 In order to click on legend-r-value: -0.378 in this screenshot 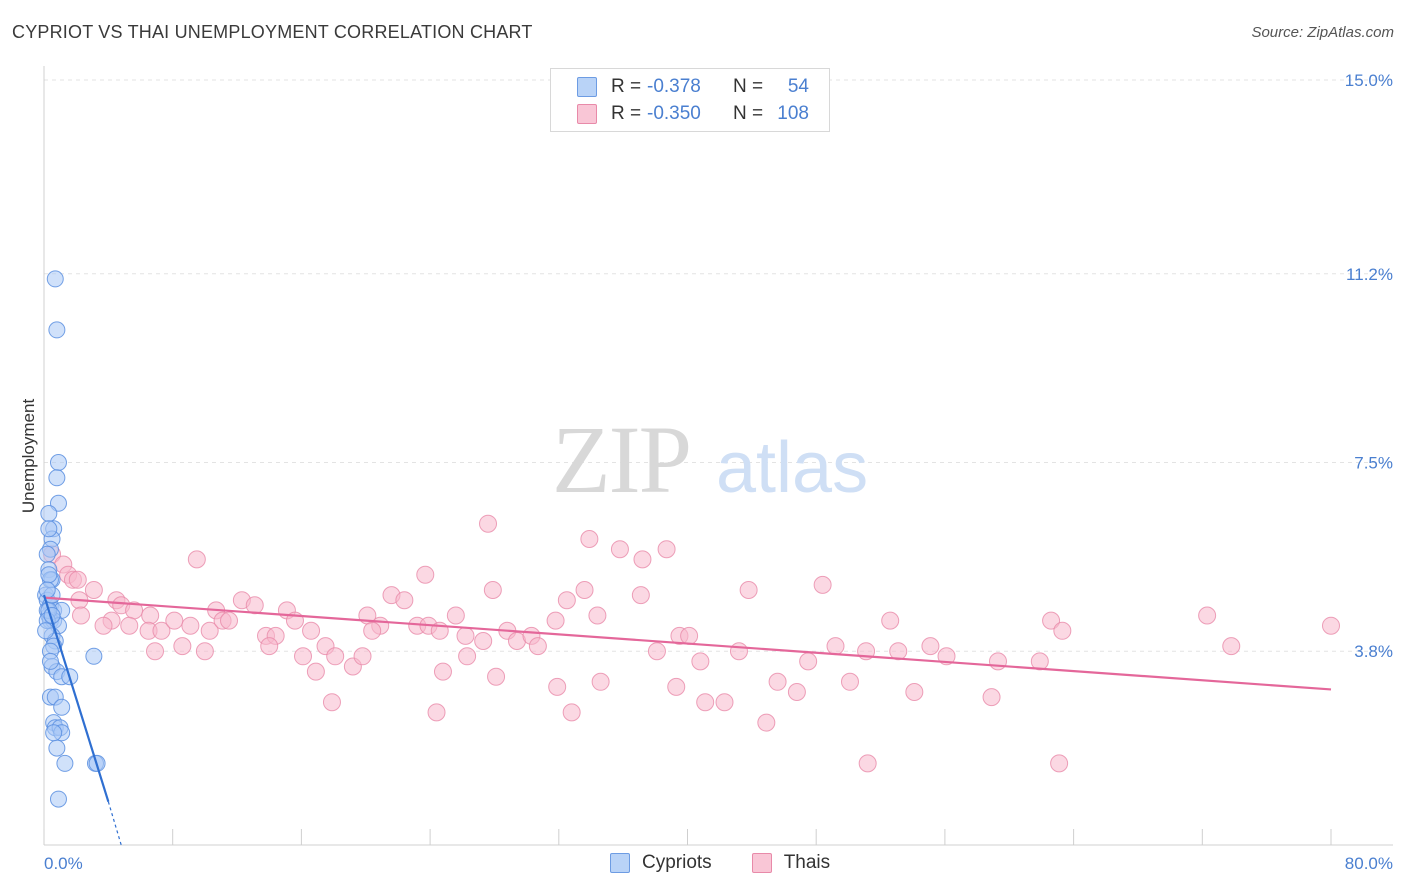, I will do `click(674, 86)`.